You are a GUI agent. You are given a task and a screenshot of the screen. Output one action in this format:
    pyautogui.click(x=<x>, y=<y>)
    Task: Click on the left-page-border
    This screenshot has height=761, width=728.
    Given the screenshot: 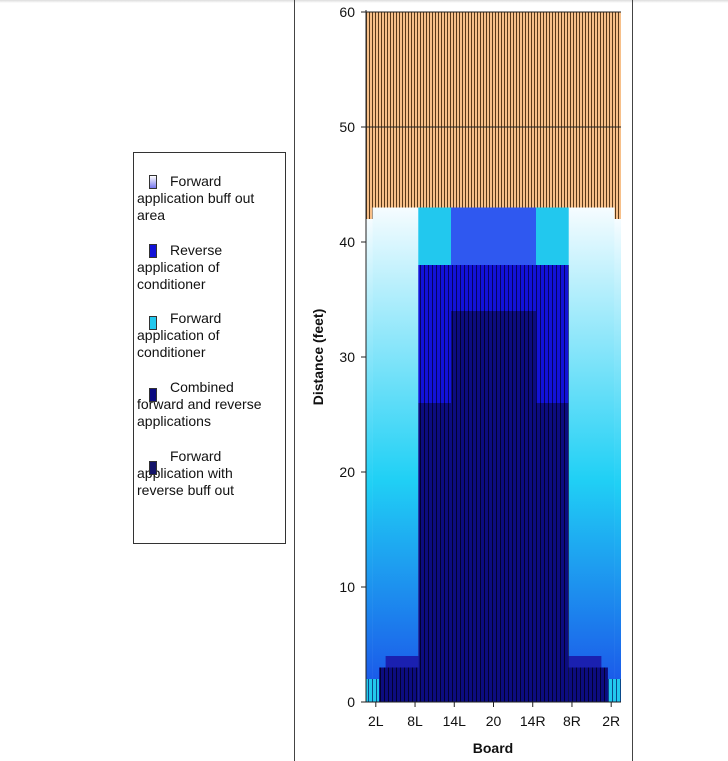 What is the action you would take?
    pyautogui.click(x=294, y=380)
    